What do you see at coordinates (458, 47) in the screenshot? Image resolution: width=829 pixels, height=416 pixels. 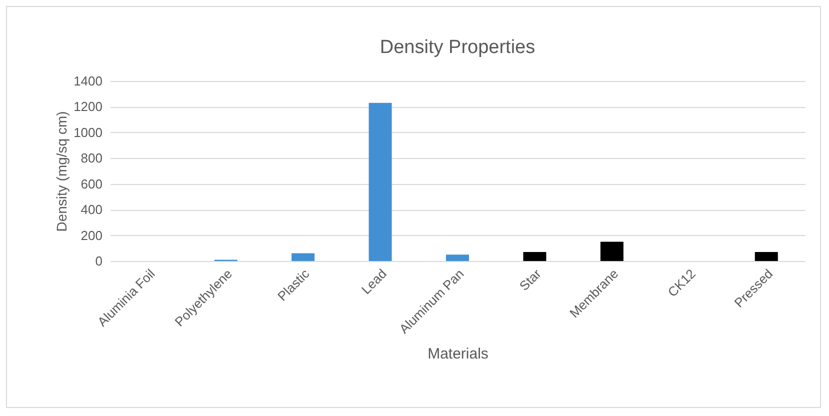 I see `chart-title: Density Properties` at bounding box center [458, 47].